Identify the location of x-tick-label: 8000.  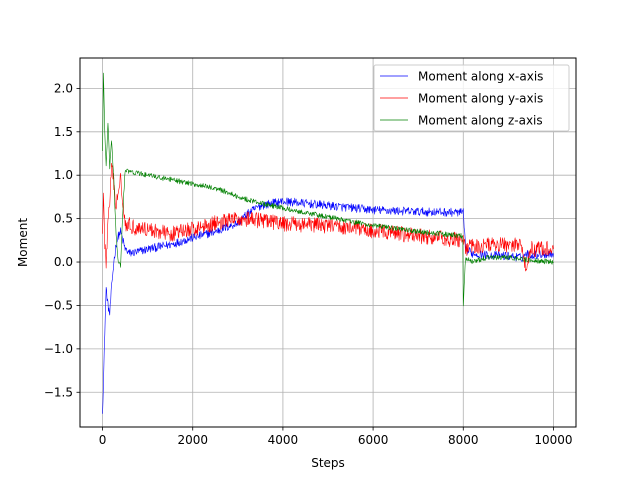
(463, 440).